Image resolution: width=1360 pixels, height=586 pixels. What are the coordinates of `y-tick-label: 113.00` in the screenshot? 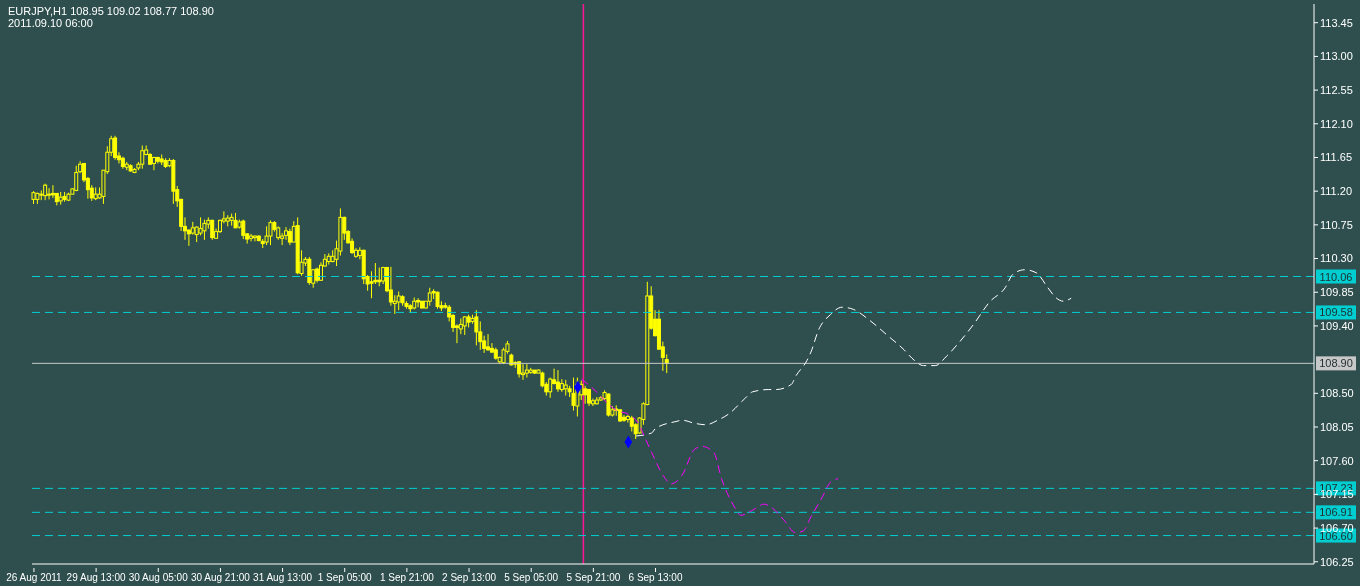 It's located at (1336, 56).